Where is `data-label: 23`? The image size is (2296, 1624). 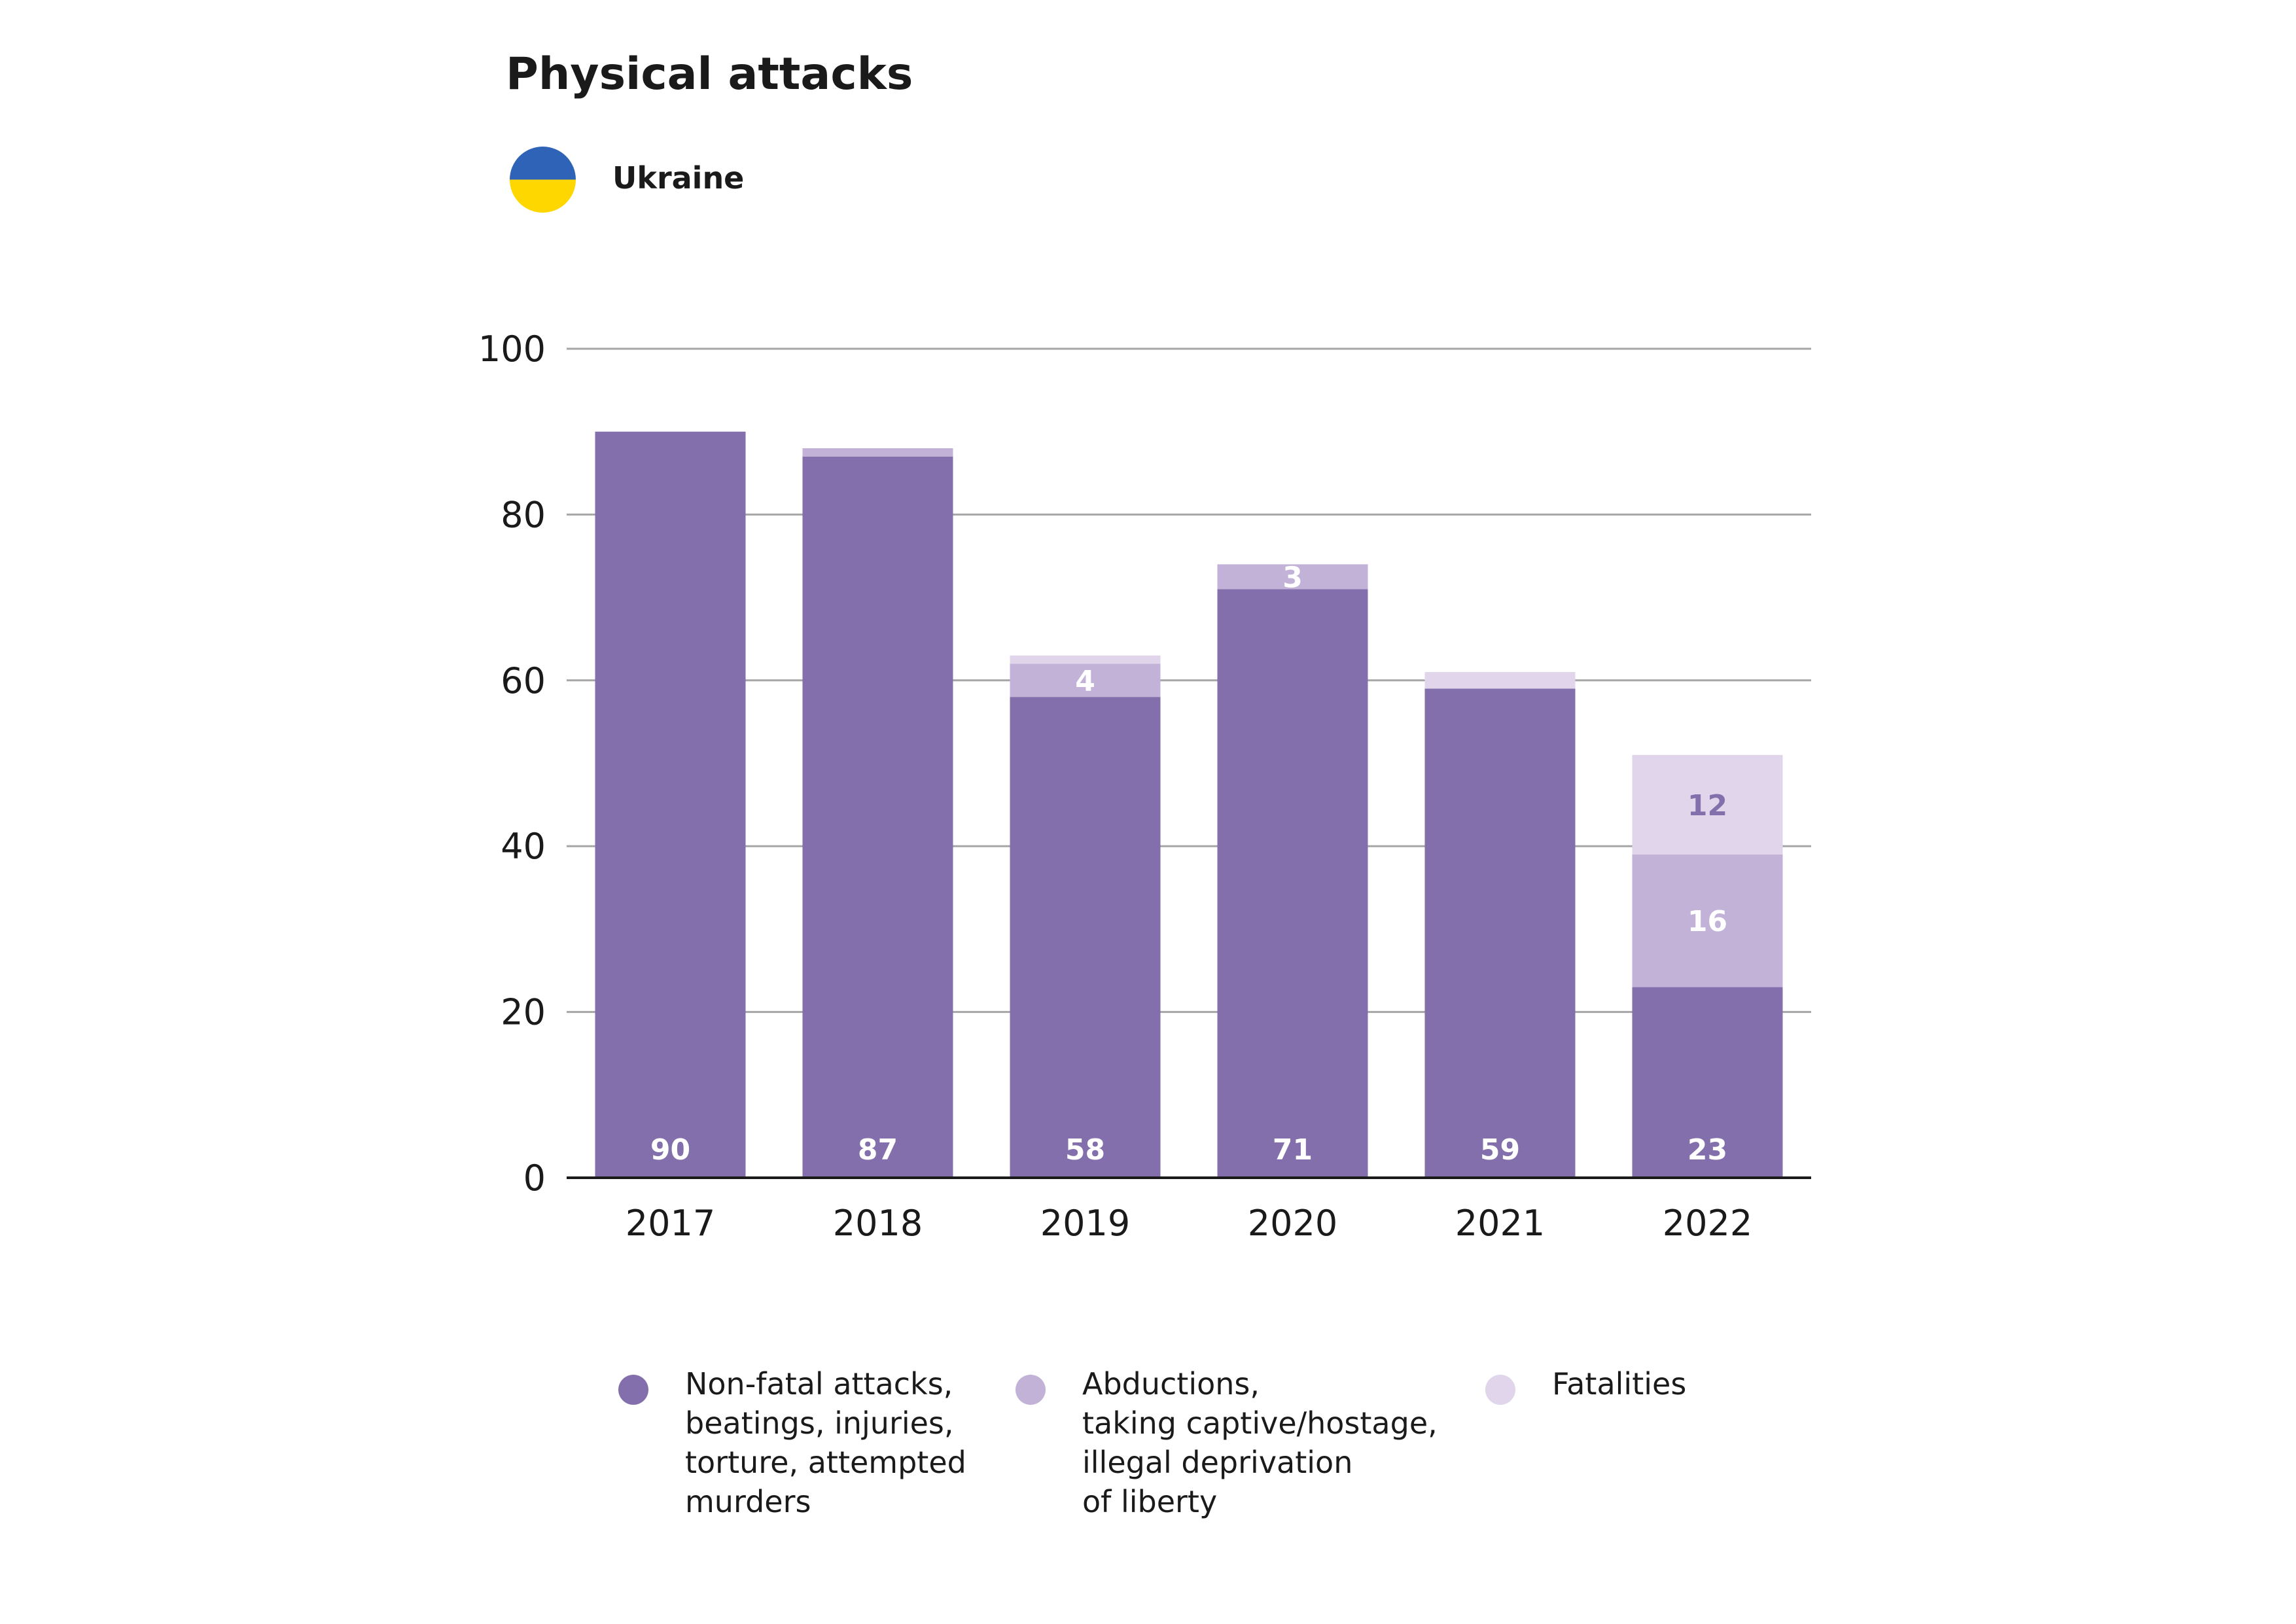
data-label: 23 is located at coordinates (1707, 1150).